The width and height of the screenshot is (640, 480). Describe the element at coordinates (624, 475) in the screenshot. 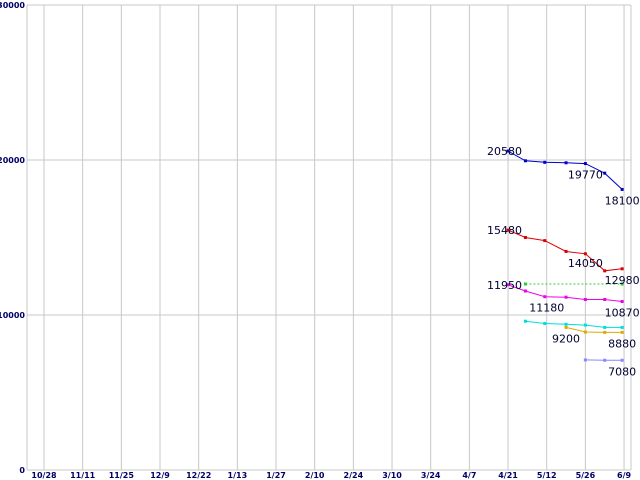

I see `x-tick-label: 6/9` at that location.